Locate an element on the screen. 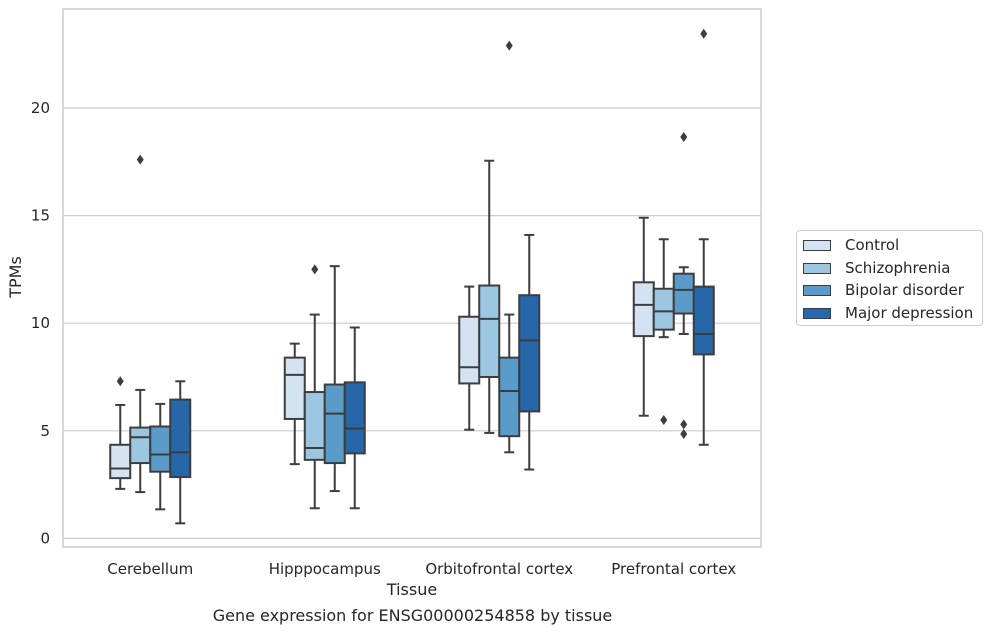 The width and height of the screenshot is (993, 634). y-tick-labels: 0 5 10 15 20 is located at coordinates (40, 323).